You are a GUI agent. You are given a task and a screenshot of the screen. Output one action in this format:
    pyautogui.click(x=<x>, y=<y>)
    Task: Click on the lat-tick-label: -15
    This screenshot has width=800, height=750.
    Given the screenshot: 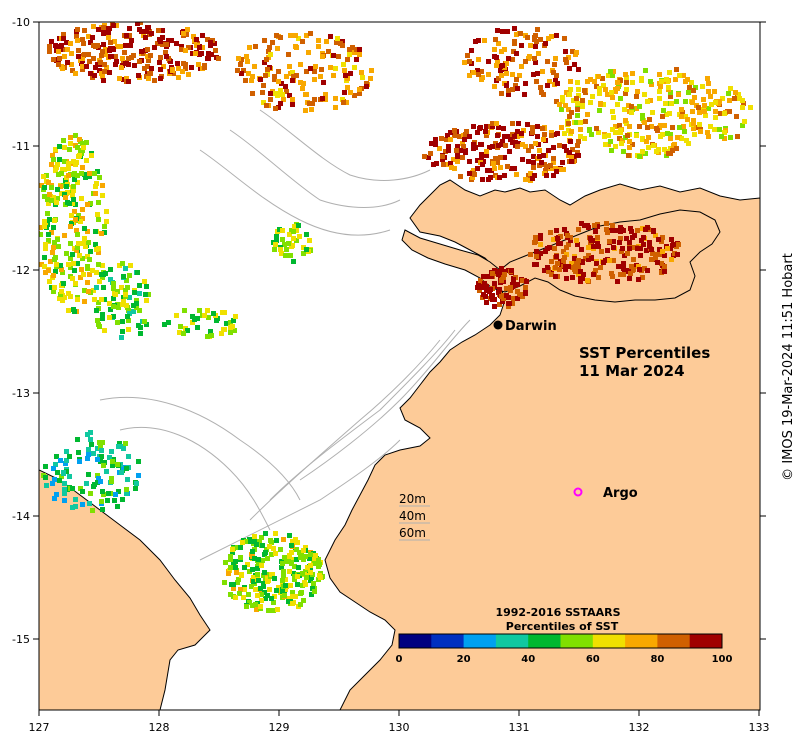 What is the action you would take?
    pyautogui.click(x=21, y=639)
    